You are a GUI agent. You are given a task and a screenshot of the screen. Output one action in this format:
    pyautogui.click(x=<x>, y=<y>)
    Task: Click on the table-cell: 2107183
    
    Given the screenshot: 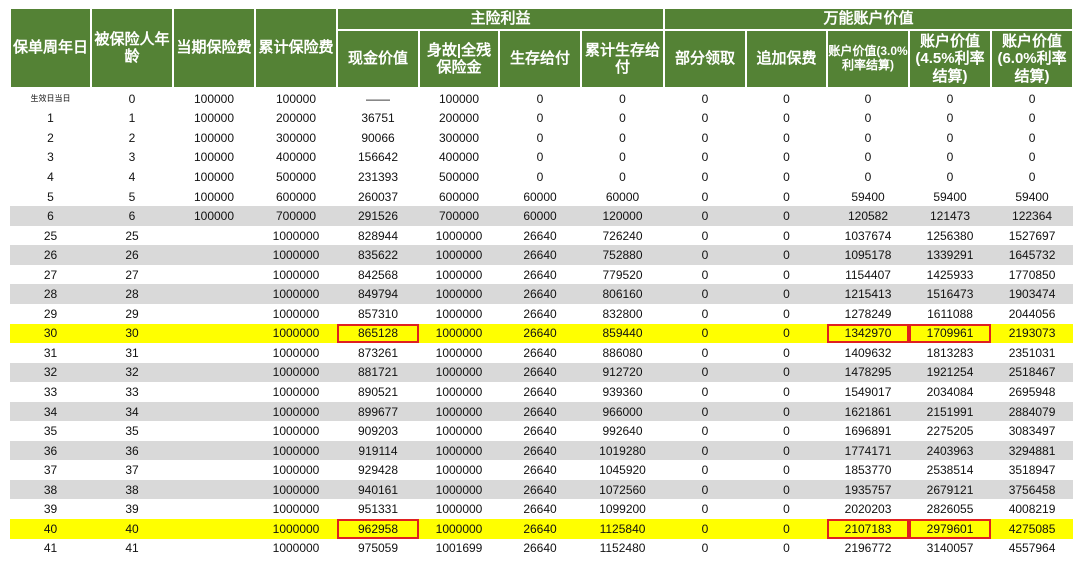 What is the action you would take?
    pyautogui.click(x=868, y=529)
    